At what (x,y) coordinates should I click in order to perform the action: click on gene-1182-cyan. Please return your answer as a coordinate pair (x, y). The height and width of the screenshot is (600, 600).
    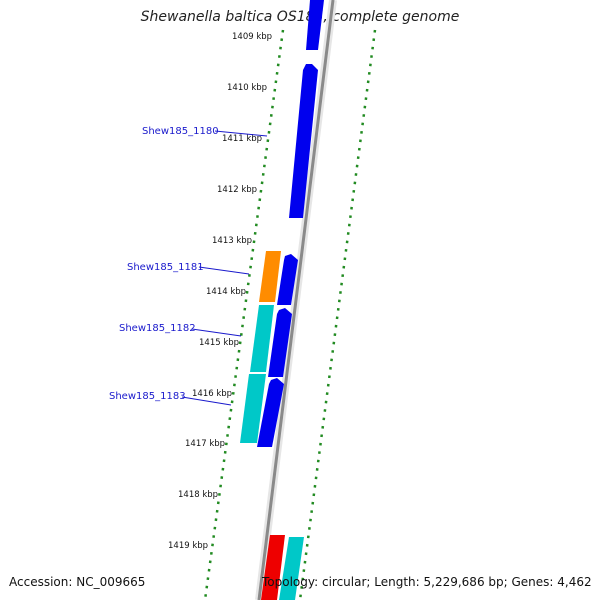
    Looking at the image, I should click on (262, 338).